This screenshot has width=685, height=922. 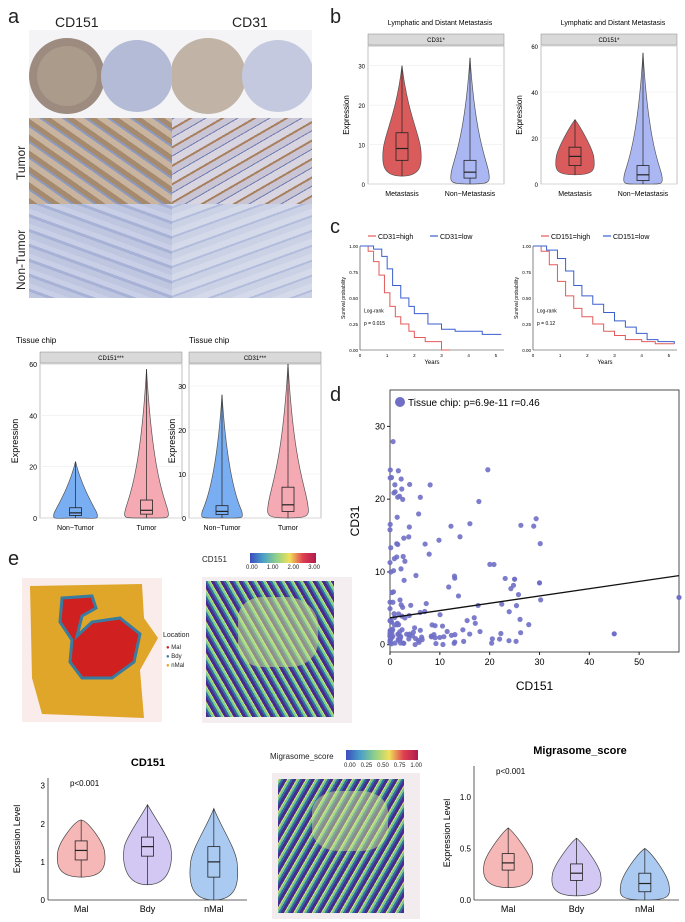 I want to click on x-tick-label: Mal, so click(x=508, y=909).